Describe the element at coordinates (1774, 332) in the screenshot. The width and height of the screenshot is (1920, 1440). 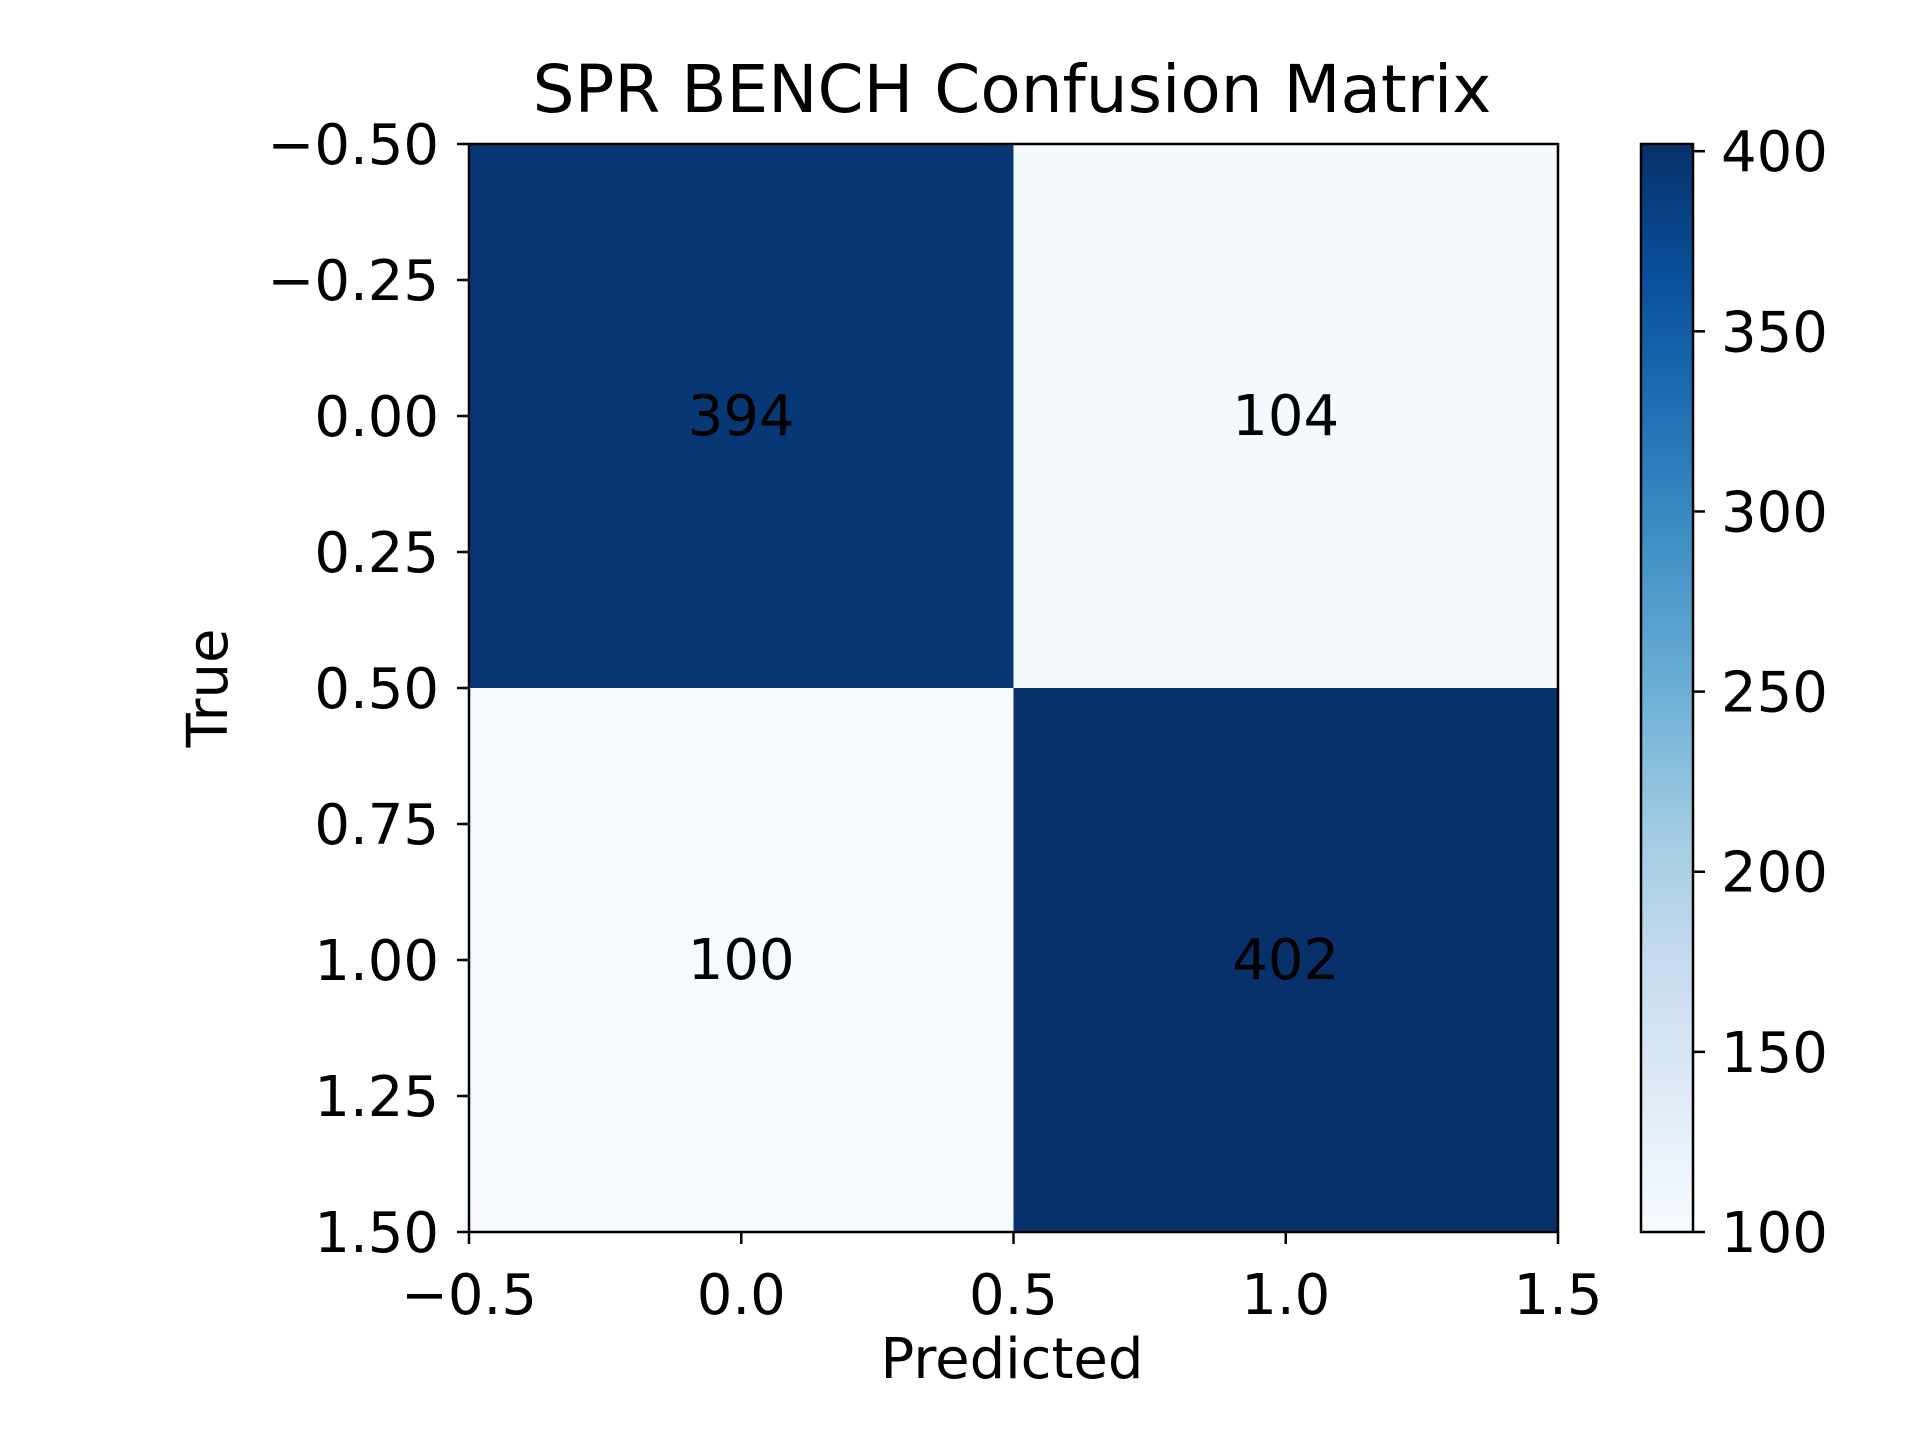
I see `colorbar-tick-label: 350` at that location.